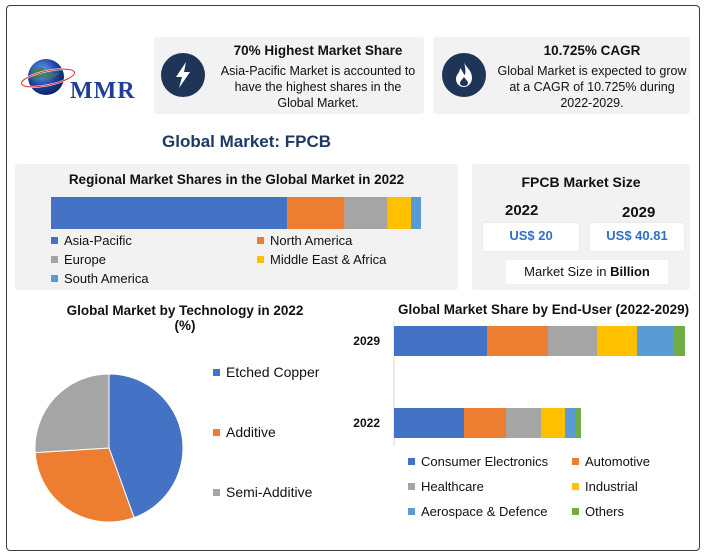 This screenshot has width=706, height=556. Describe the element at coordinates (98, 240) in the screenshot. I see `legend-label: Asia-Pacific` at that location.